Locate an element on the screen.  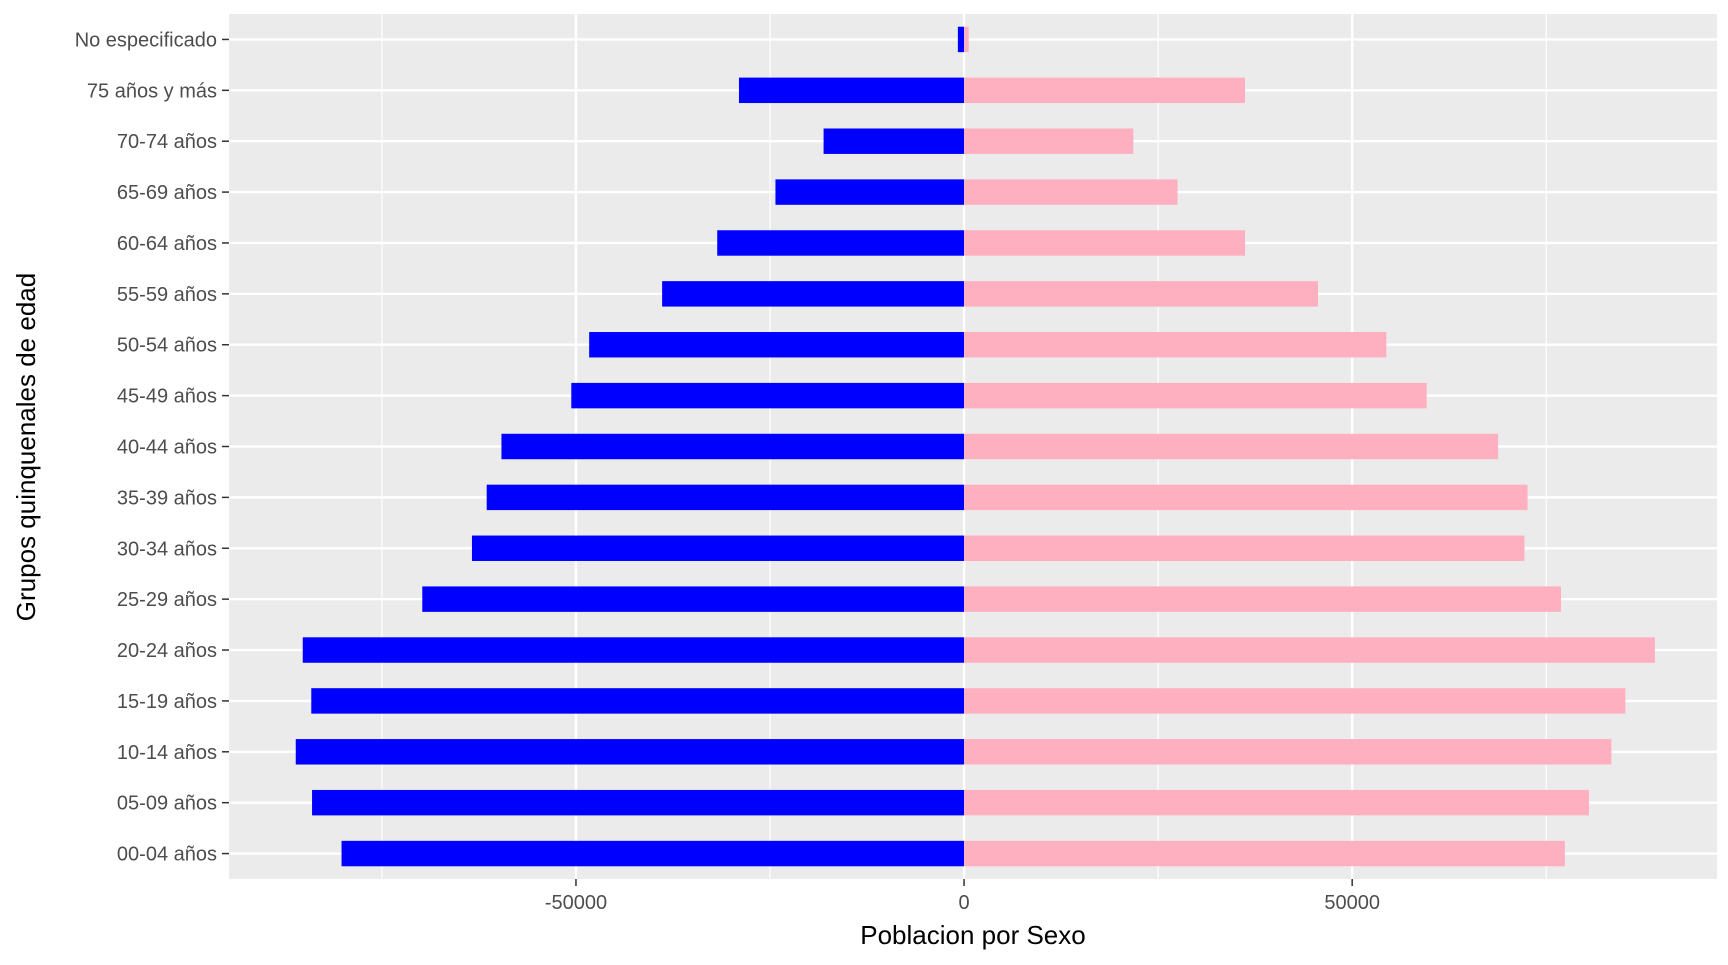
y-tick-label: 70-74 años is located at coordinates (167, 142).